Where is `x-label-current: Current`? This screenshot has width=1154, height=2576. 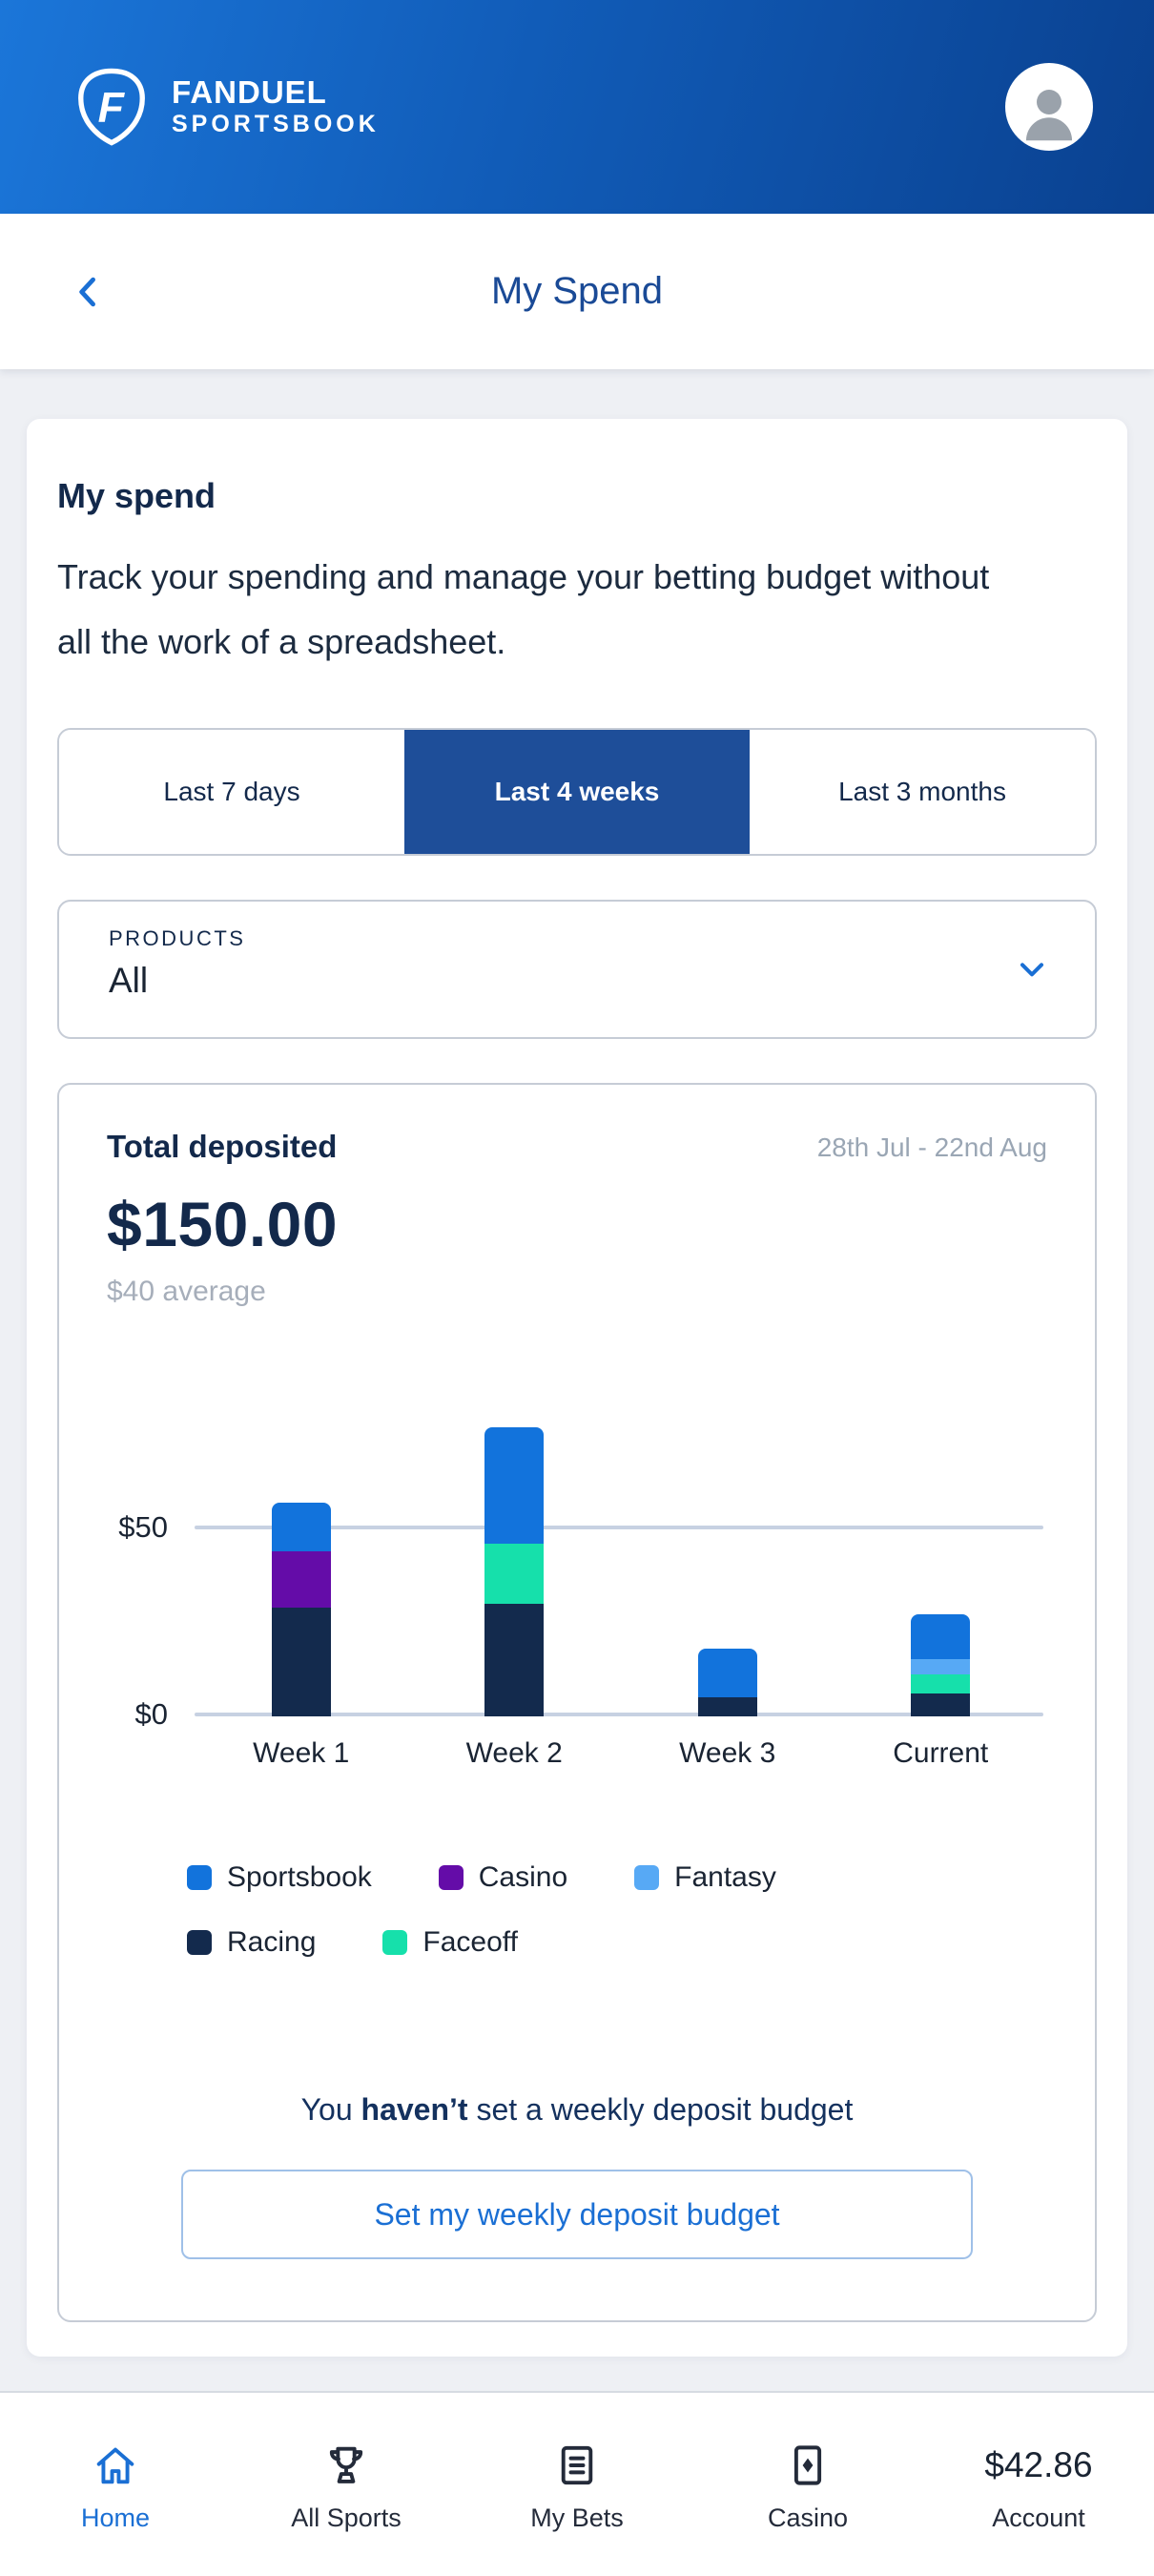 x-label-current: Current is located at coordinates (941, 1753).